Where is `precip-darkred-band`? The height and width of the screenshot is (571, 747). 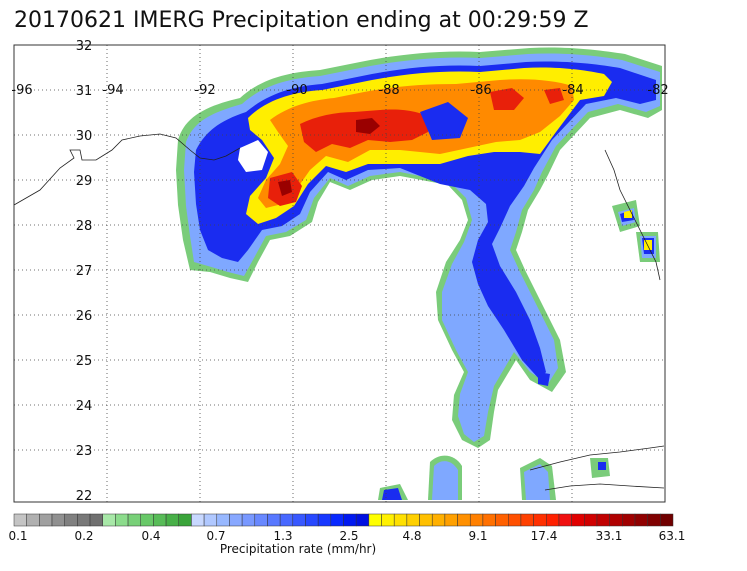 precip-darkred-band is located at coordinates (329, 157).